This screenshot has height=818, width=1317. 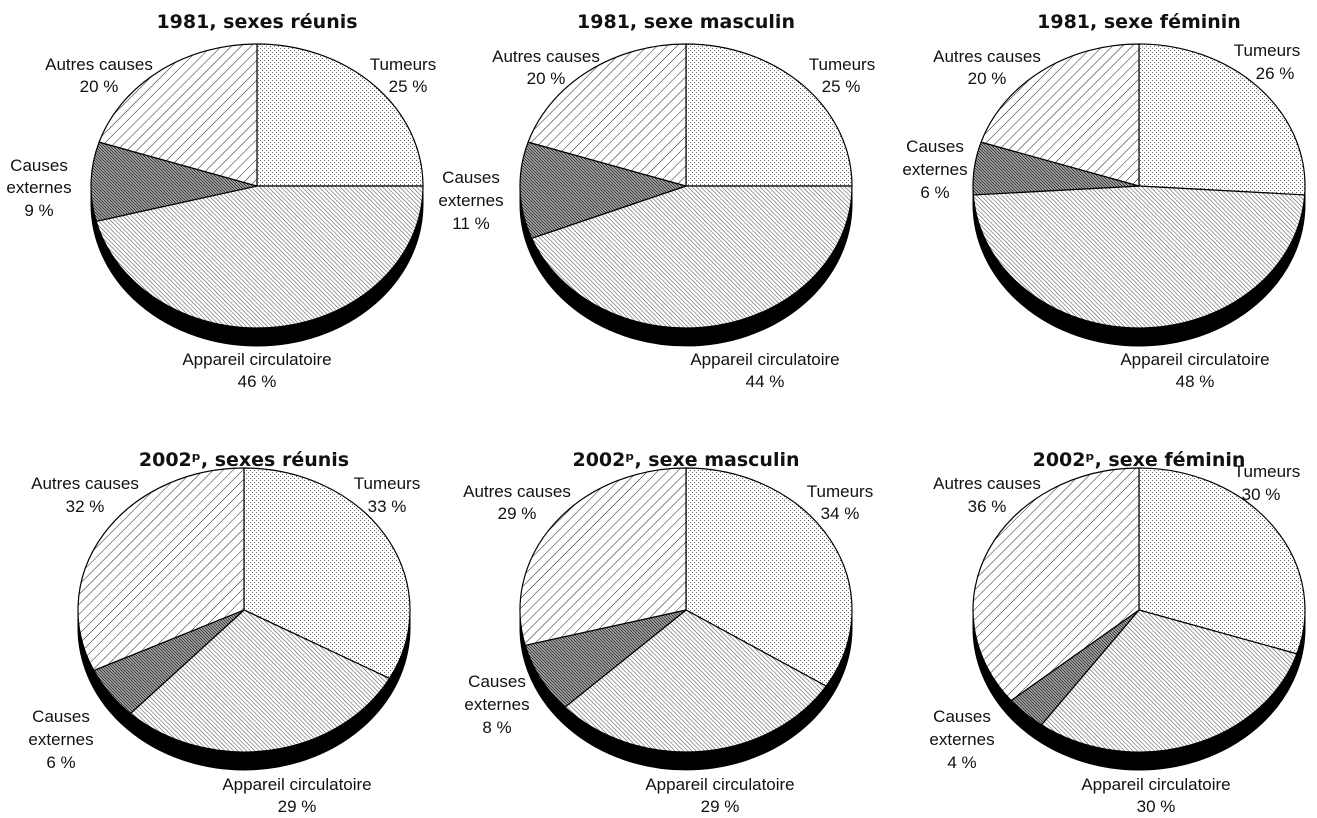 What do you see at coordinates (987, 506) in the screenshot?
I see `slice-value-autres-causes: 36 %` at bounding box center [987, 506].